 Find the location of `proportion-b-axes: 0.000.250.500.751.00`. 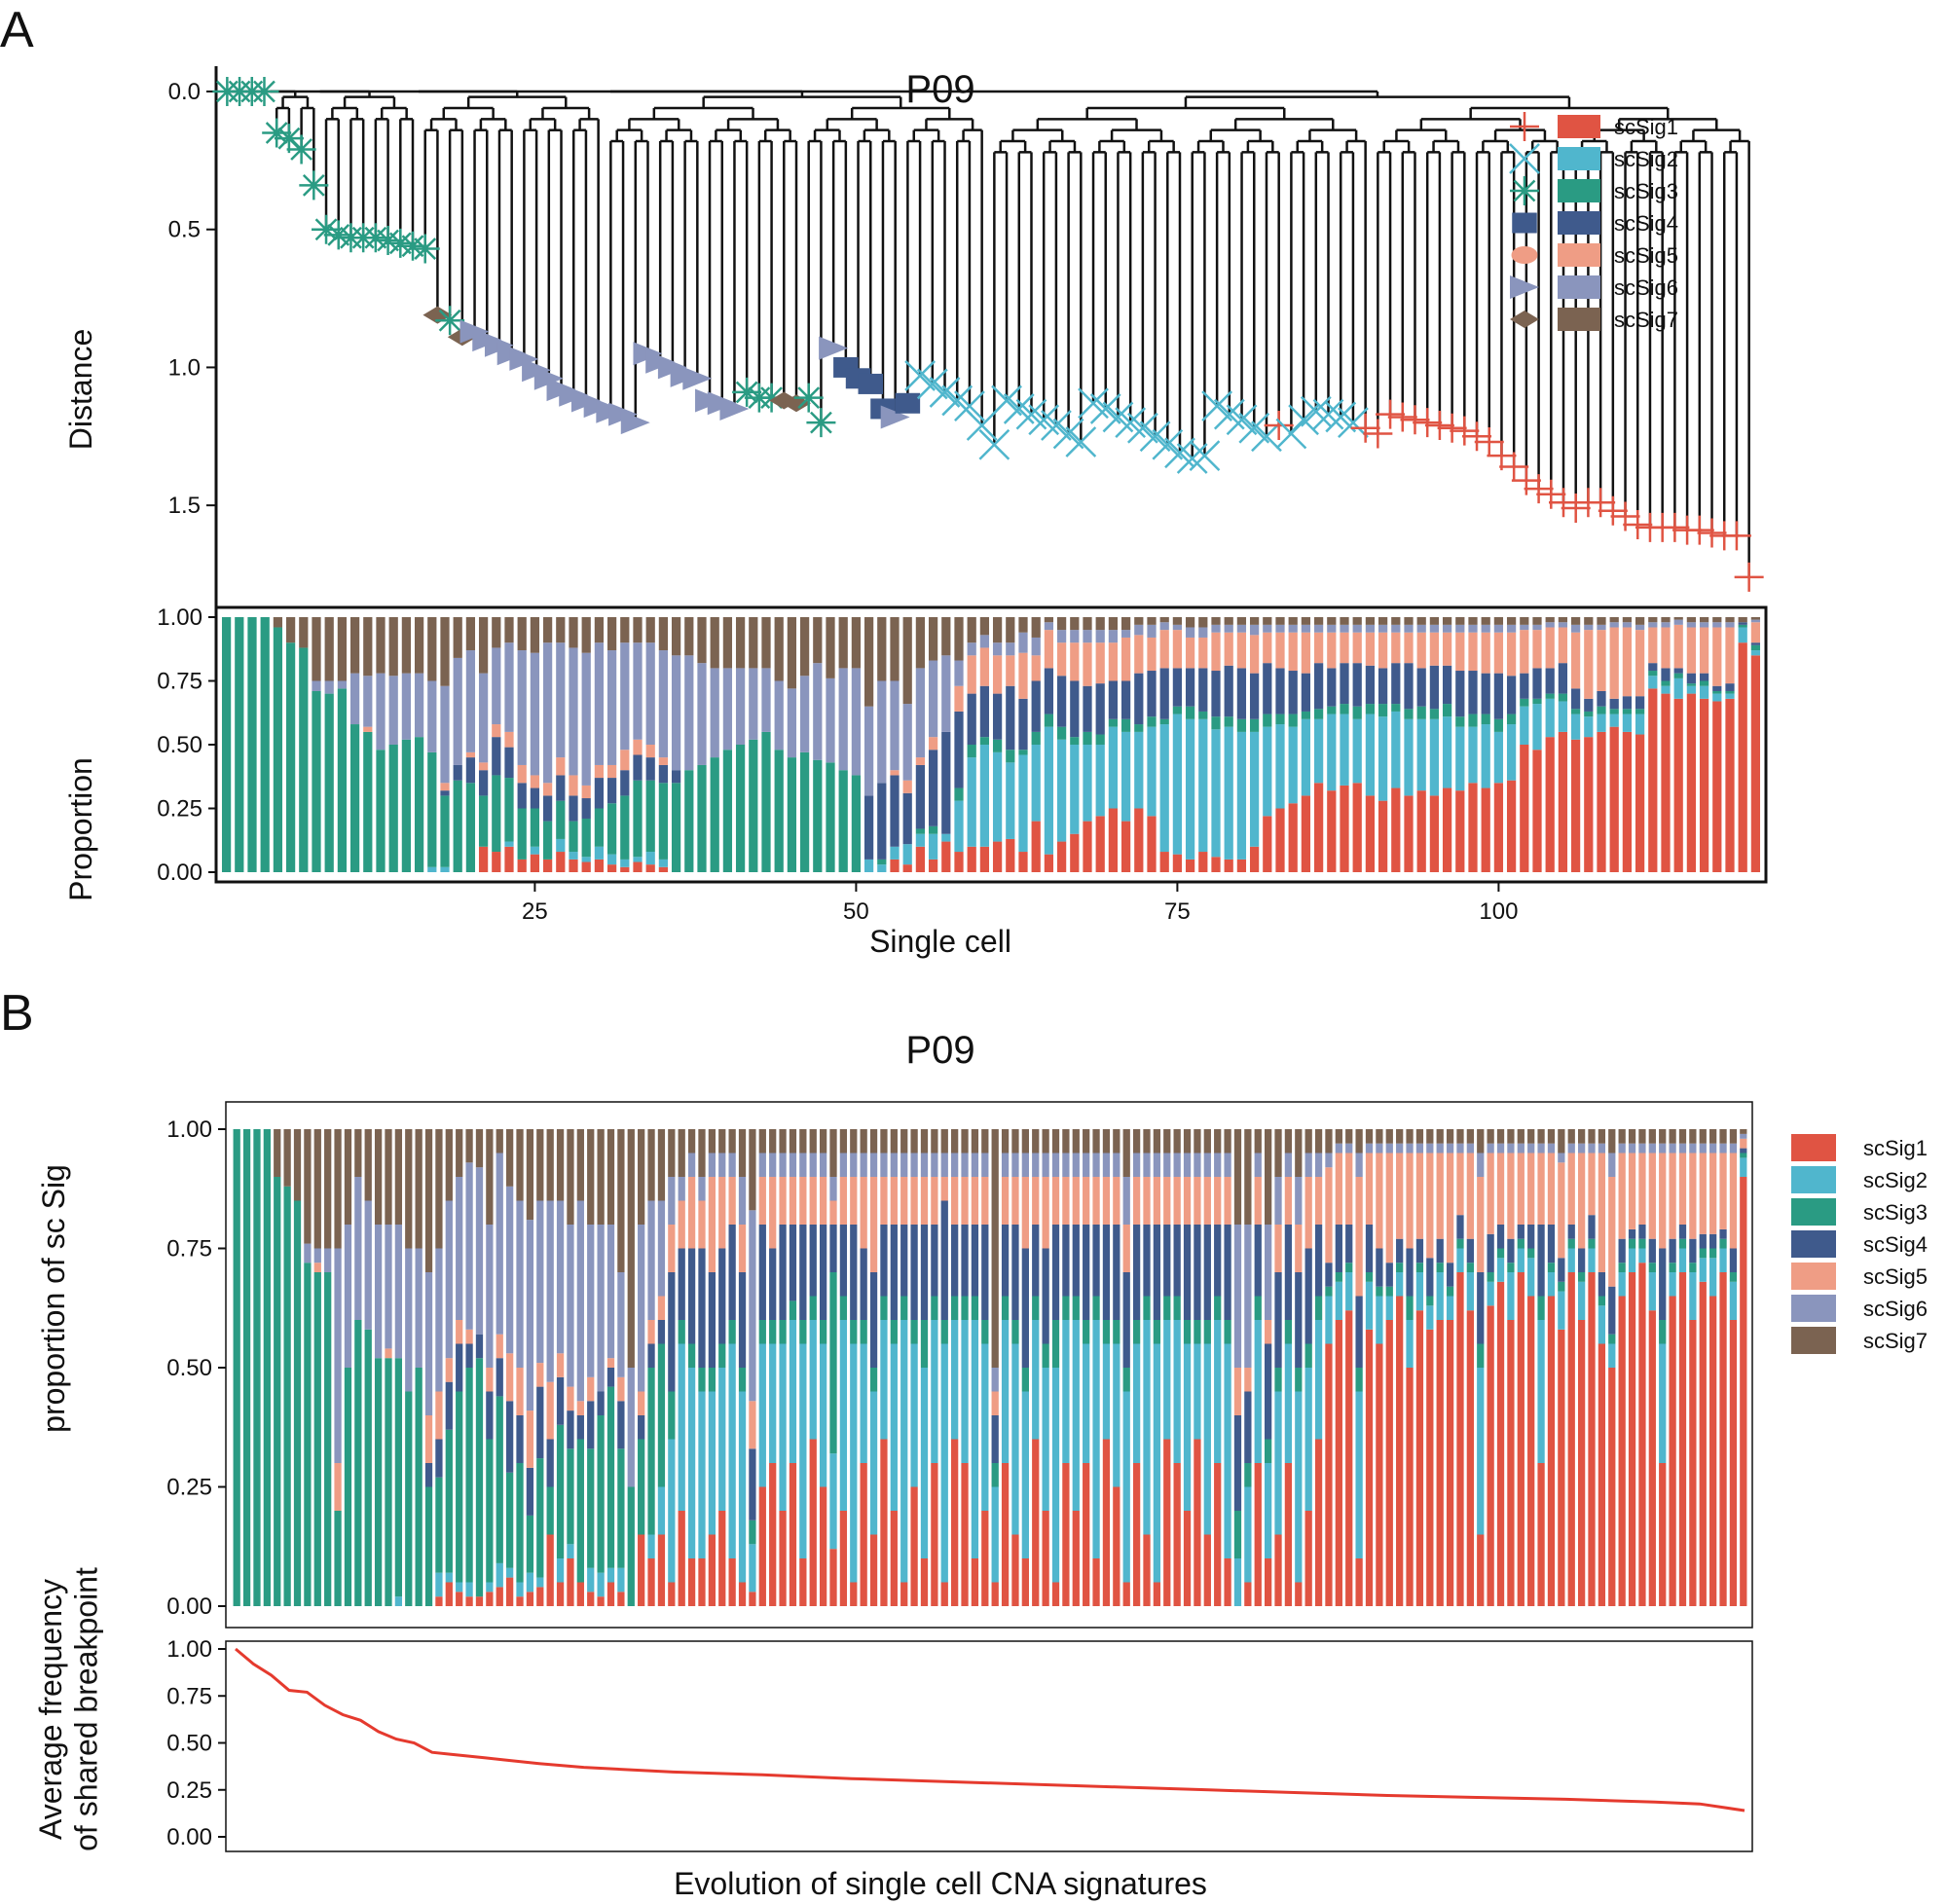

proportion-b-axes: 0.000.250.500.751.00 is located at coordinates (196, 1368).